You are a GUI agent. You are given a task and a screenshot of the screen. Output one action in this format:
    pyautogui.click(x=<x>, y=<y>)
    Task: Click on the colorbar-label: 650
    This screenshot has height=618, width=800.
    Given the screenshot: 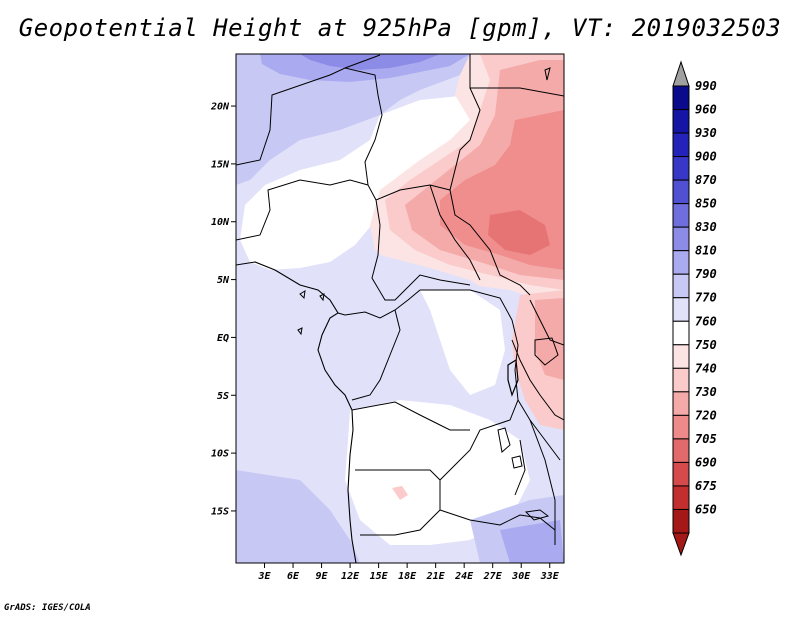 What is the action you would take?
    pyautogui.click(x=706, y=509)
    